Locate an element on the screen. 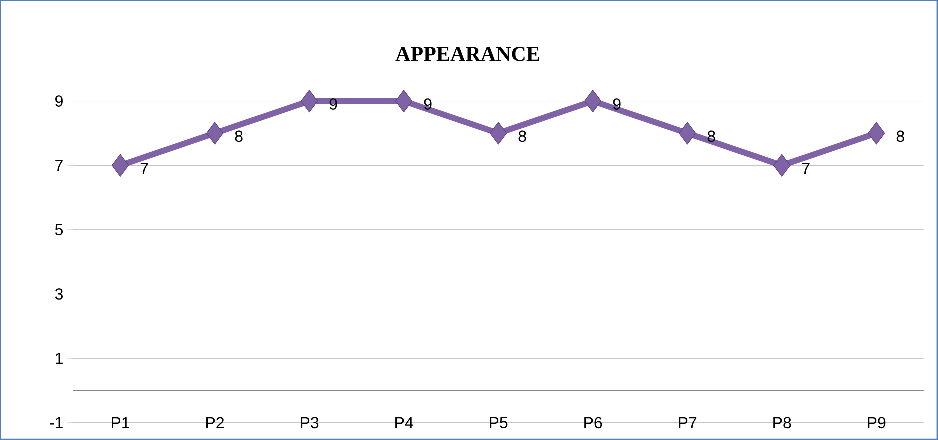 This screenshot has width=938, height=440. x-tick-label: P8 is located at coordinates (783, 423).